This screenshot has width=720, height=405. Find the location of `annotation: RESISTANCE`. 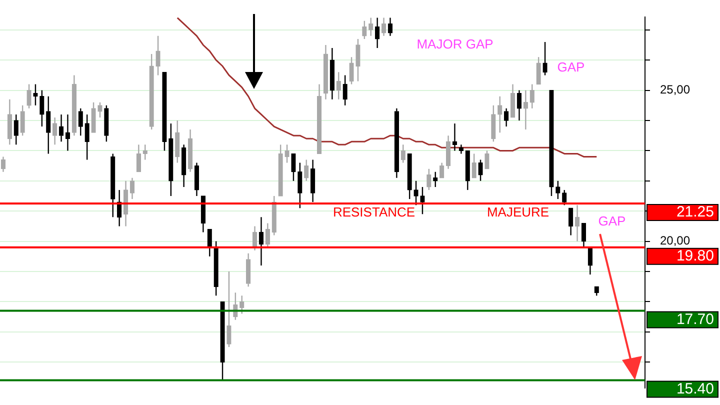

annotation: RESISTANCE is located at coordinates (374, 212).